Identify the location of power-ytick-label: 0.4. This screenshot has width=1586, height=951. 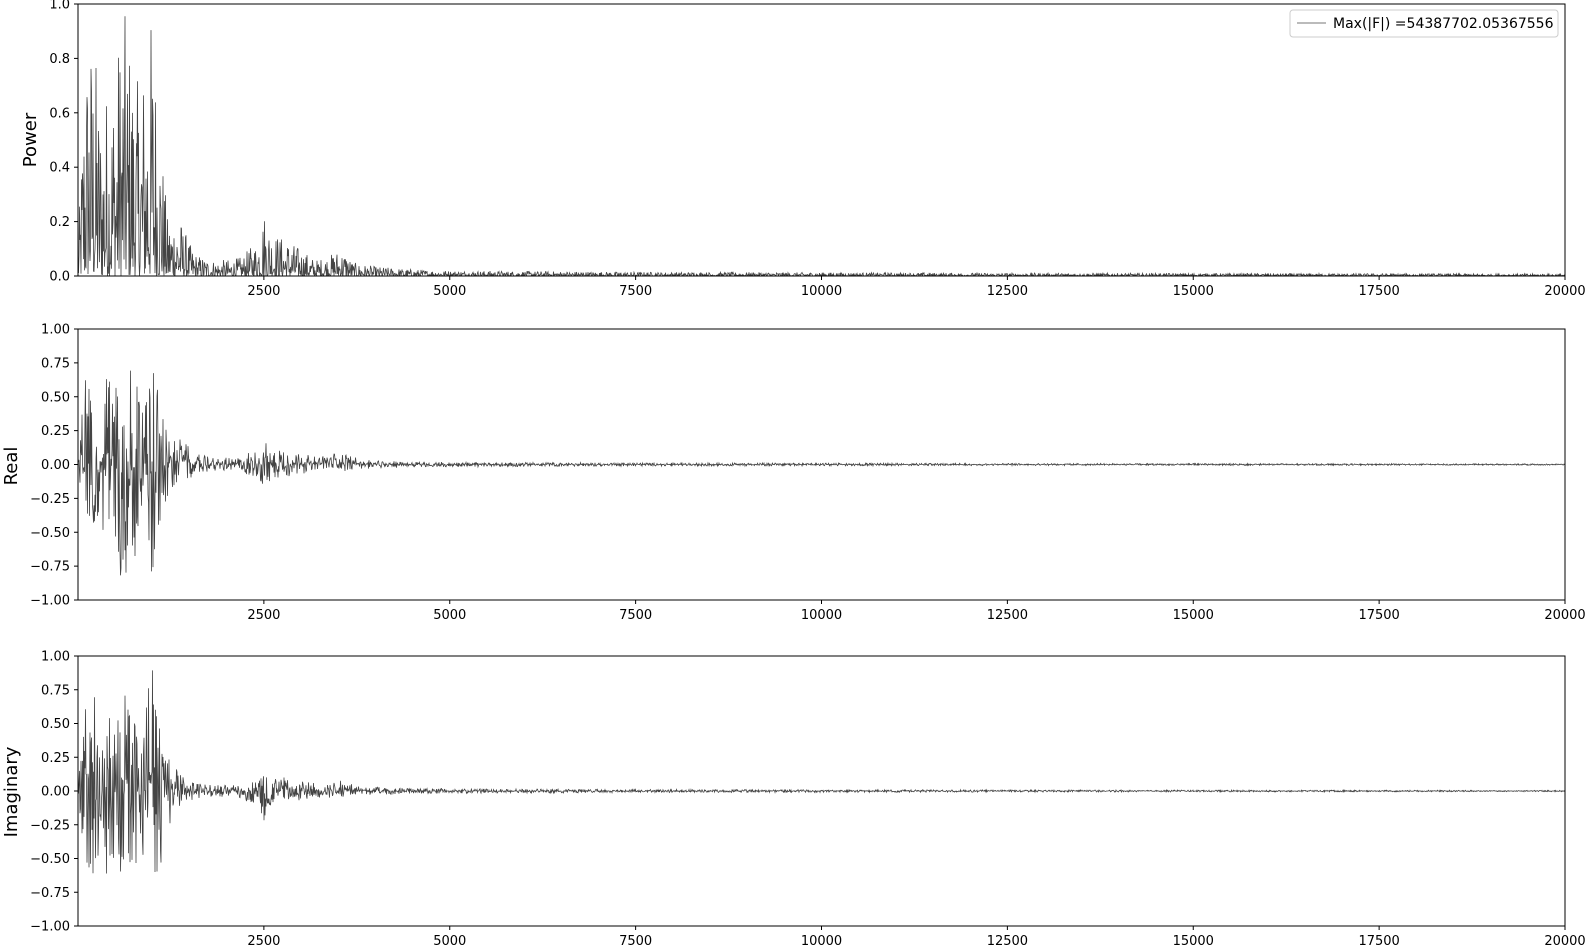
(59, 168).